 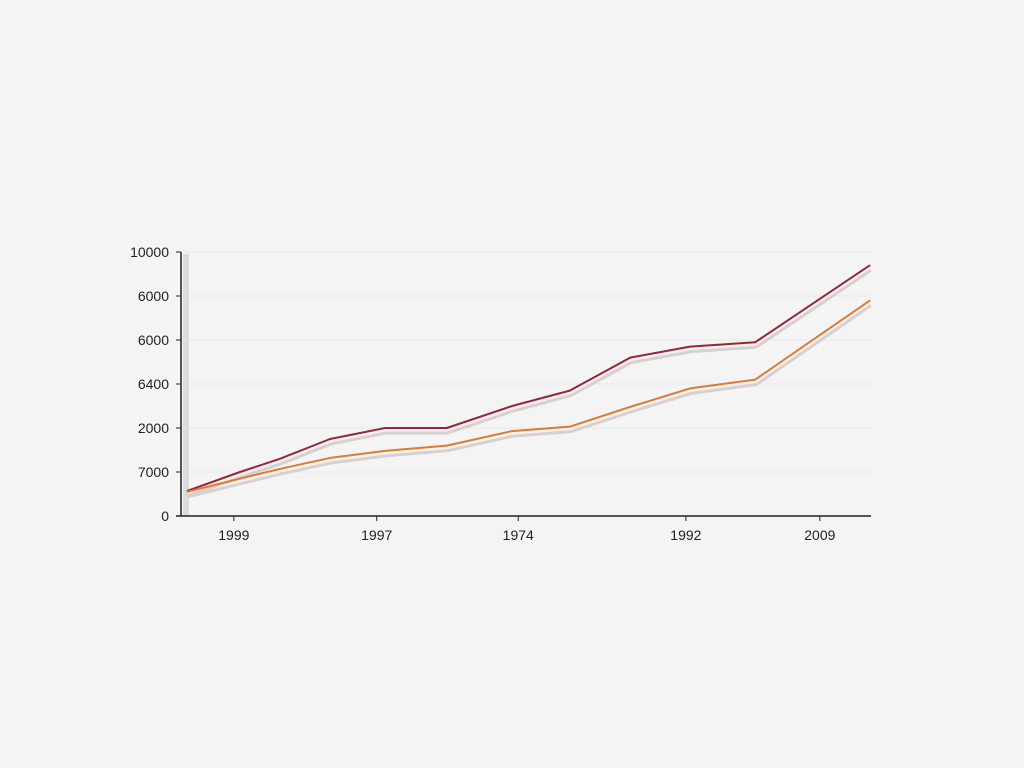 I want to click on x-tick-label: 1997, so click(x=376, y=535).